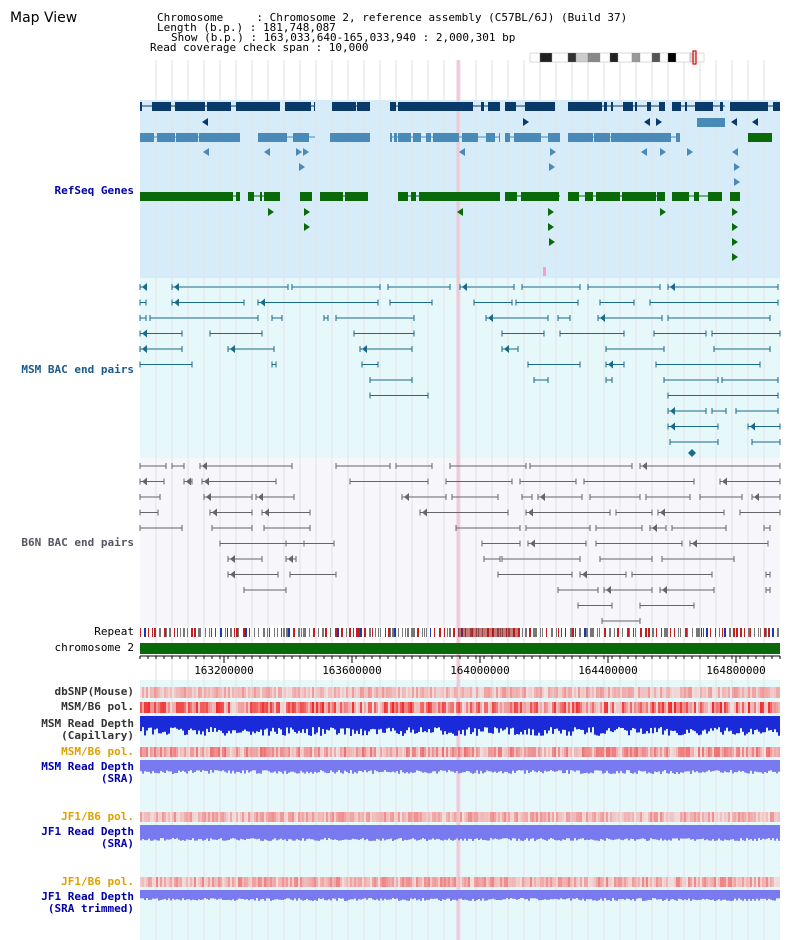 The image size is (800, 940). Describe the element at coordinates (94, 190) in the screenshot. I see `track-label-refseq: RefSeq Genes` at that location.